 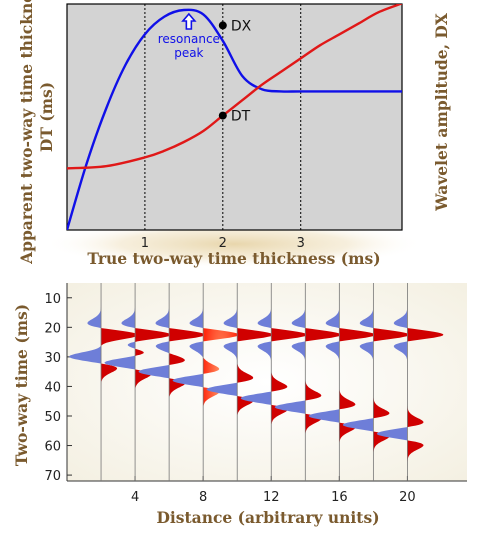 What do you see at coordinates (233, 258) in the screenshot?
I see `x-axis-label: True two-way time thickness (ms)` at bounding box center [233, 258].